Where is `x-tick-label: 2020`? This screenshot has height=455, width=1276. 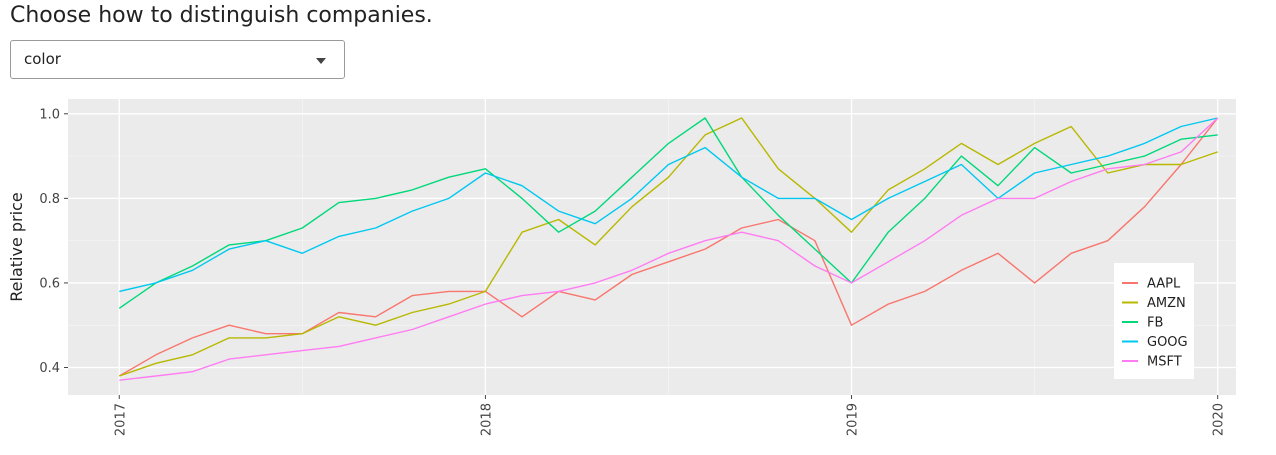
x-tick-label: 2020 is located at coordinates (1219, 419).